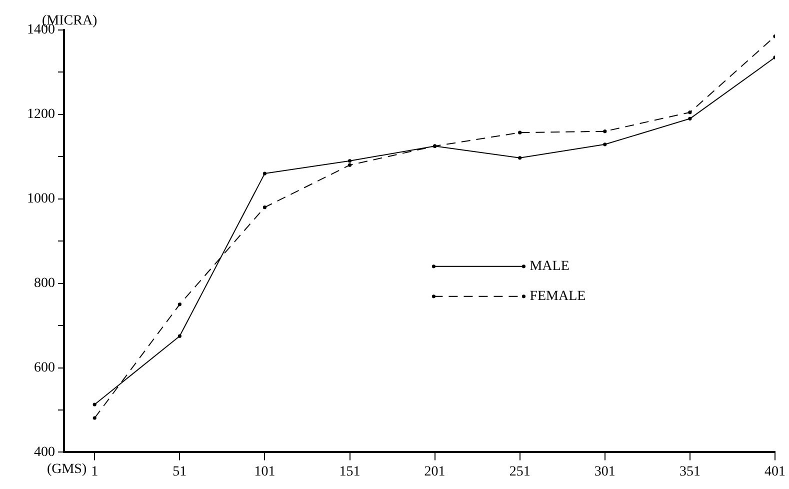  I want to click on x-tick-label: 201, so click(435, 472).